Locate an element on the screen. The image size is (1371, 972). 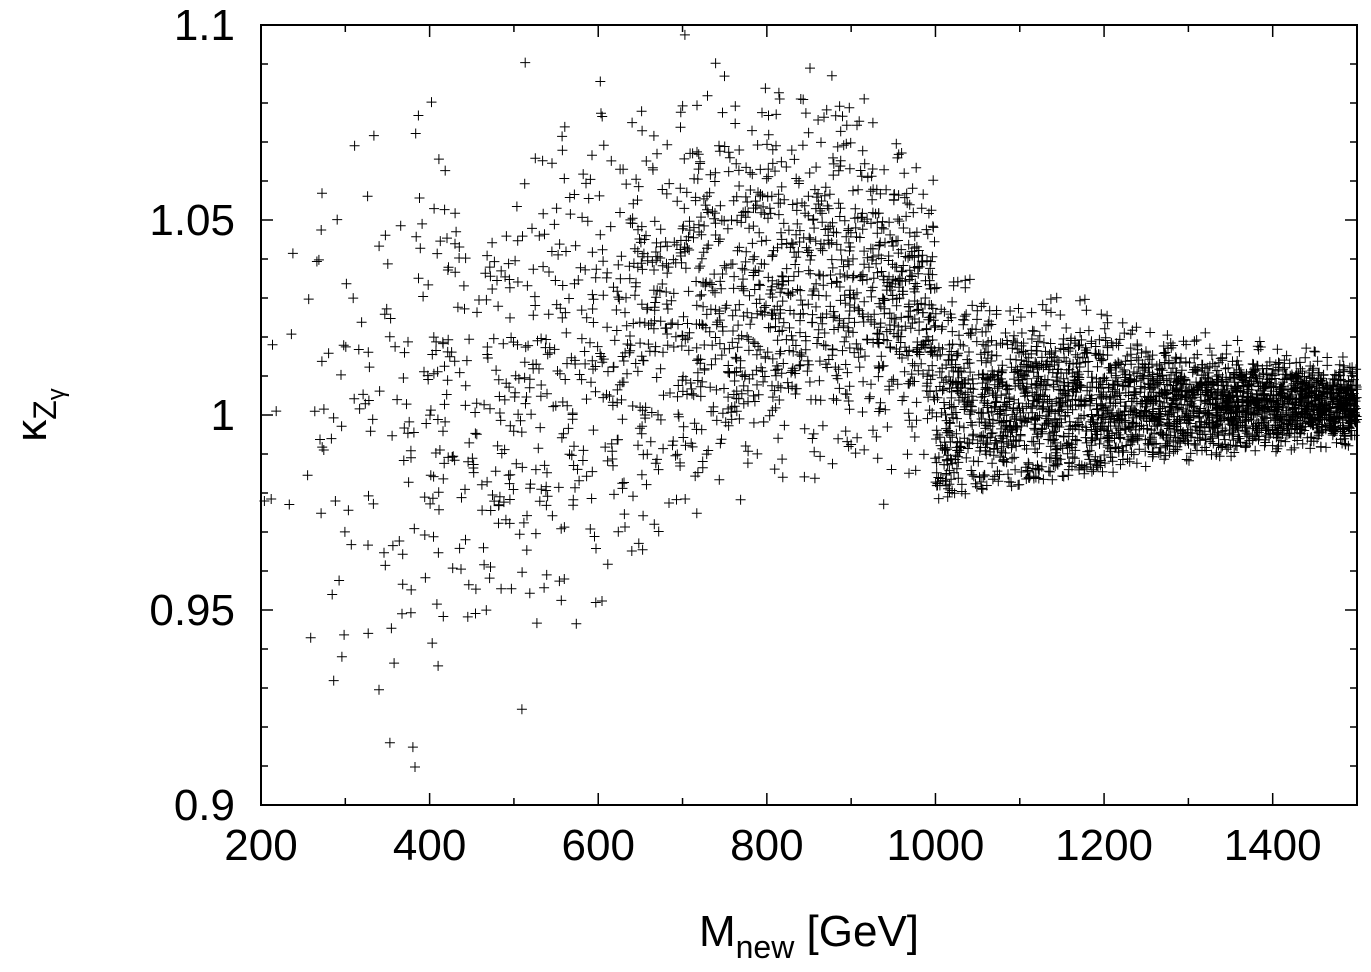
y-tick-label: 1 is located at coordinates (223, 415).